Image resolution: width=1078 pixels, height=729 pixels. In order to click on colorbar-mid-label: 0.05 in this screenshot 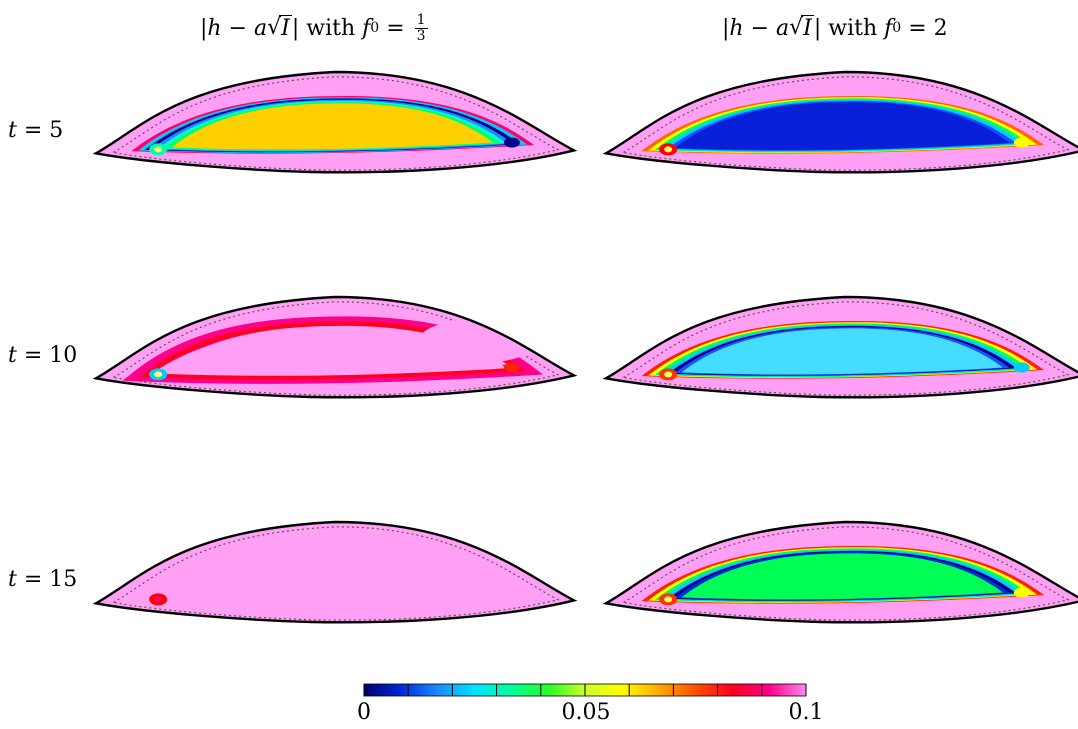, I will do `click(586, 712)`.